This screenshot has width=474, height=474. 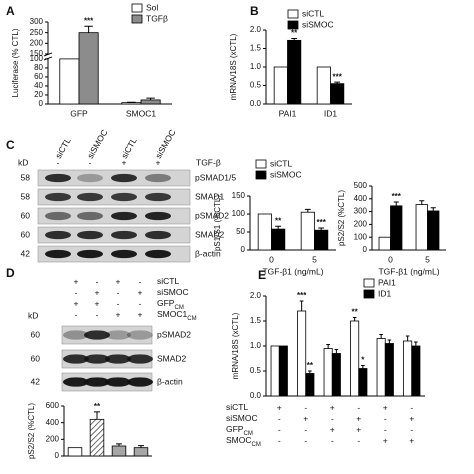 What do you see at coordinates (23, 162) in the screenshot?
I see `kd-unit: kD` at bounding box center [23, 162].